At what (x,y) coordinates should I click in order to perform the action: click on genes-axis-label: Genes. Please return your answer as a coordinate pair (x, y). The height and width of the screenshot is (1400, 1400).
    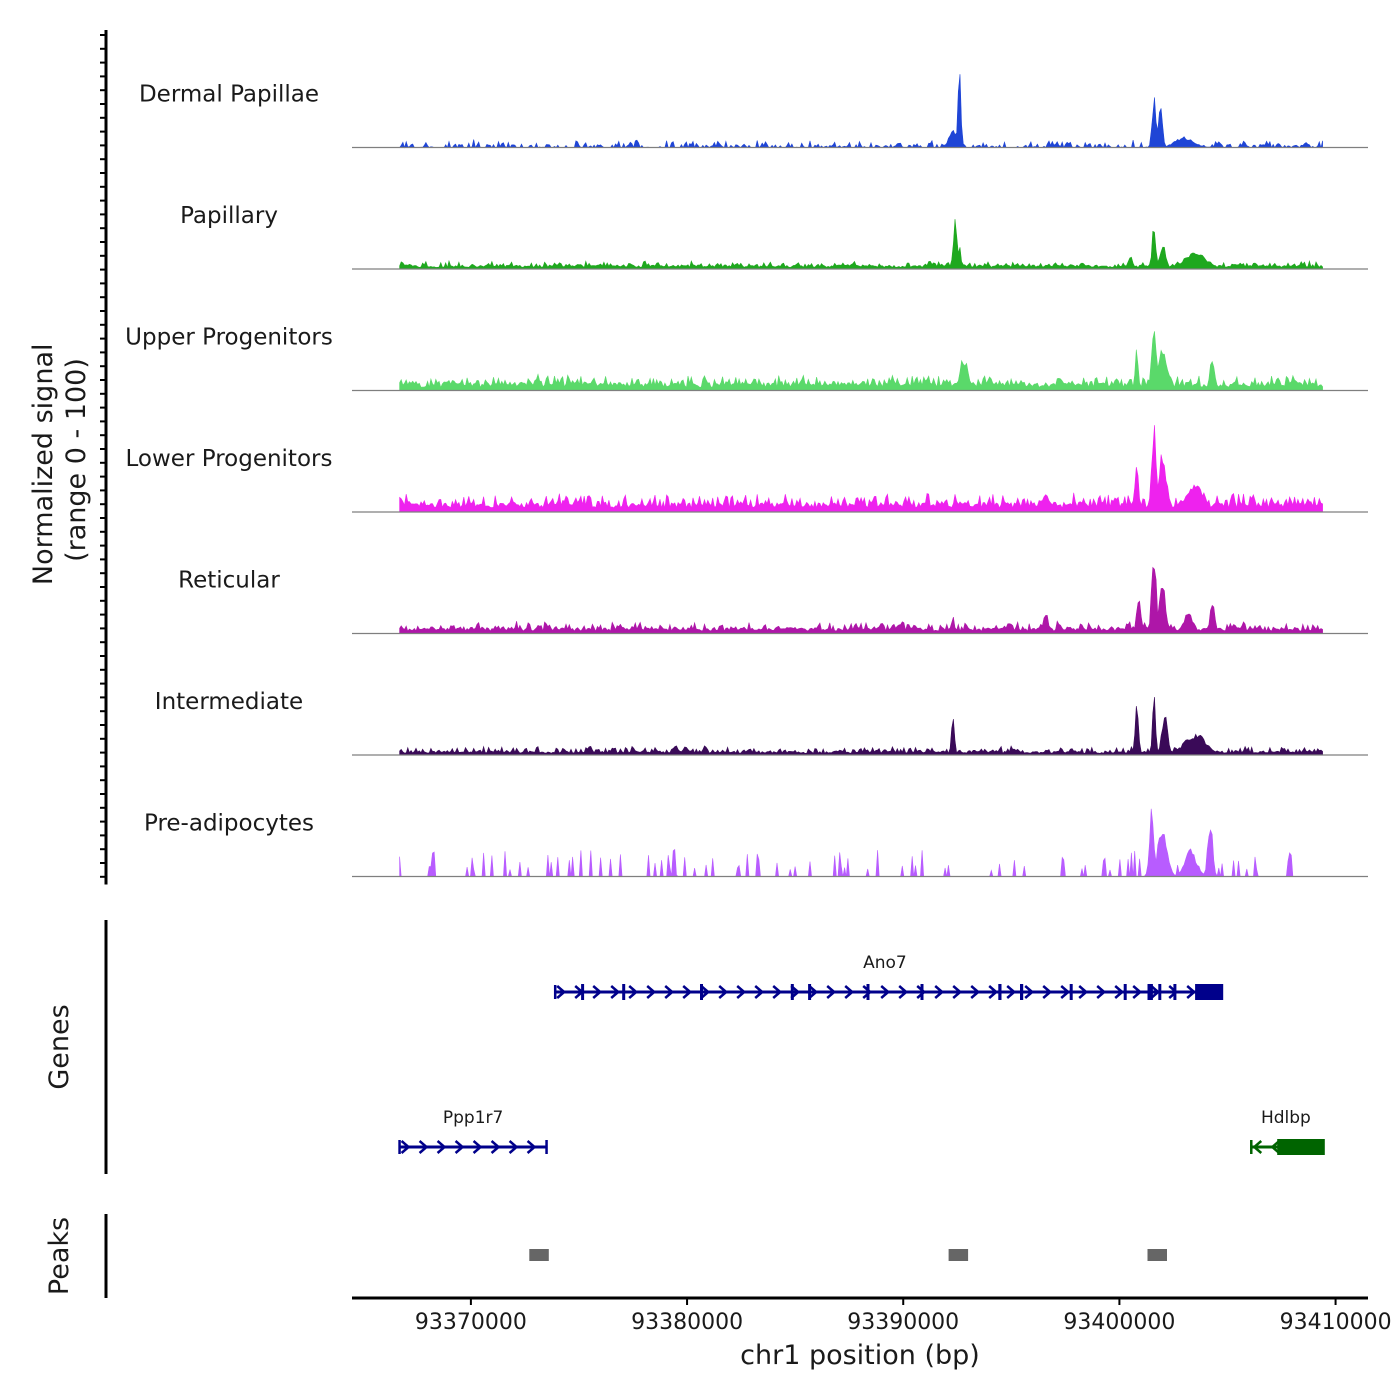
    Looking at the image, I should click on (59, 1046).